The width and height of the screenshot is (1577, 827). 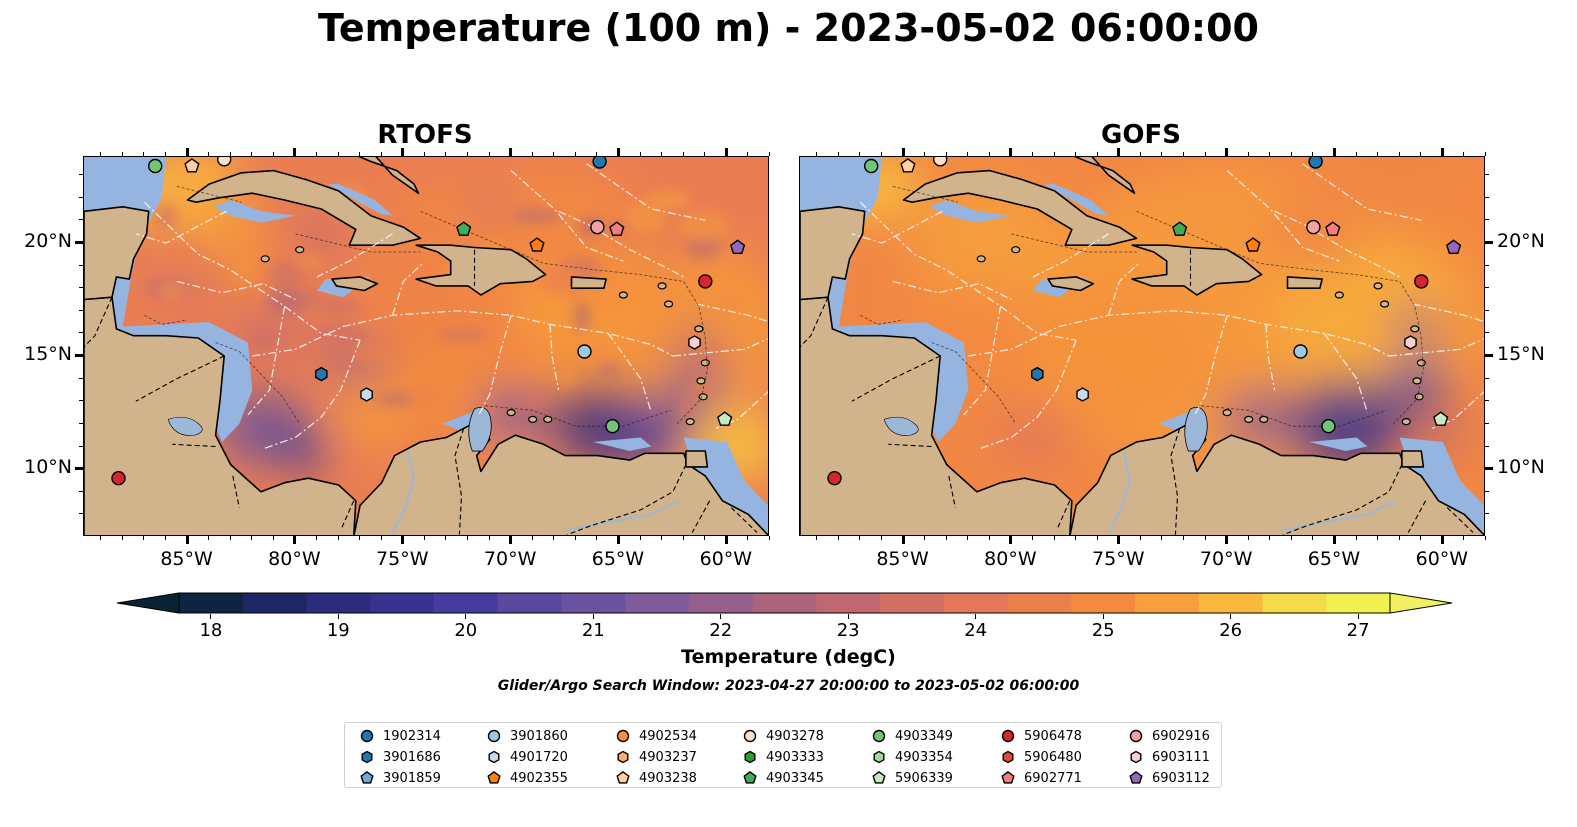 I want to click on legend-item: 4903278, so click(x=783, y=736).